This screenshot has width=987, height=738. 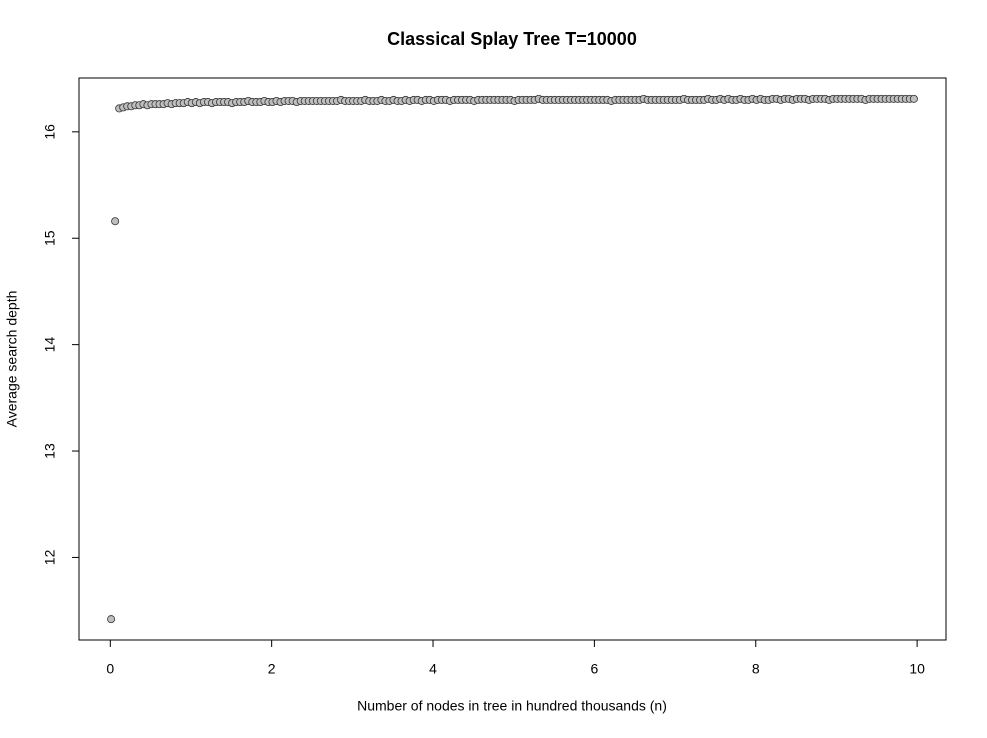 I want to click on y-tick-label: 15, so click(x=50, y=238).